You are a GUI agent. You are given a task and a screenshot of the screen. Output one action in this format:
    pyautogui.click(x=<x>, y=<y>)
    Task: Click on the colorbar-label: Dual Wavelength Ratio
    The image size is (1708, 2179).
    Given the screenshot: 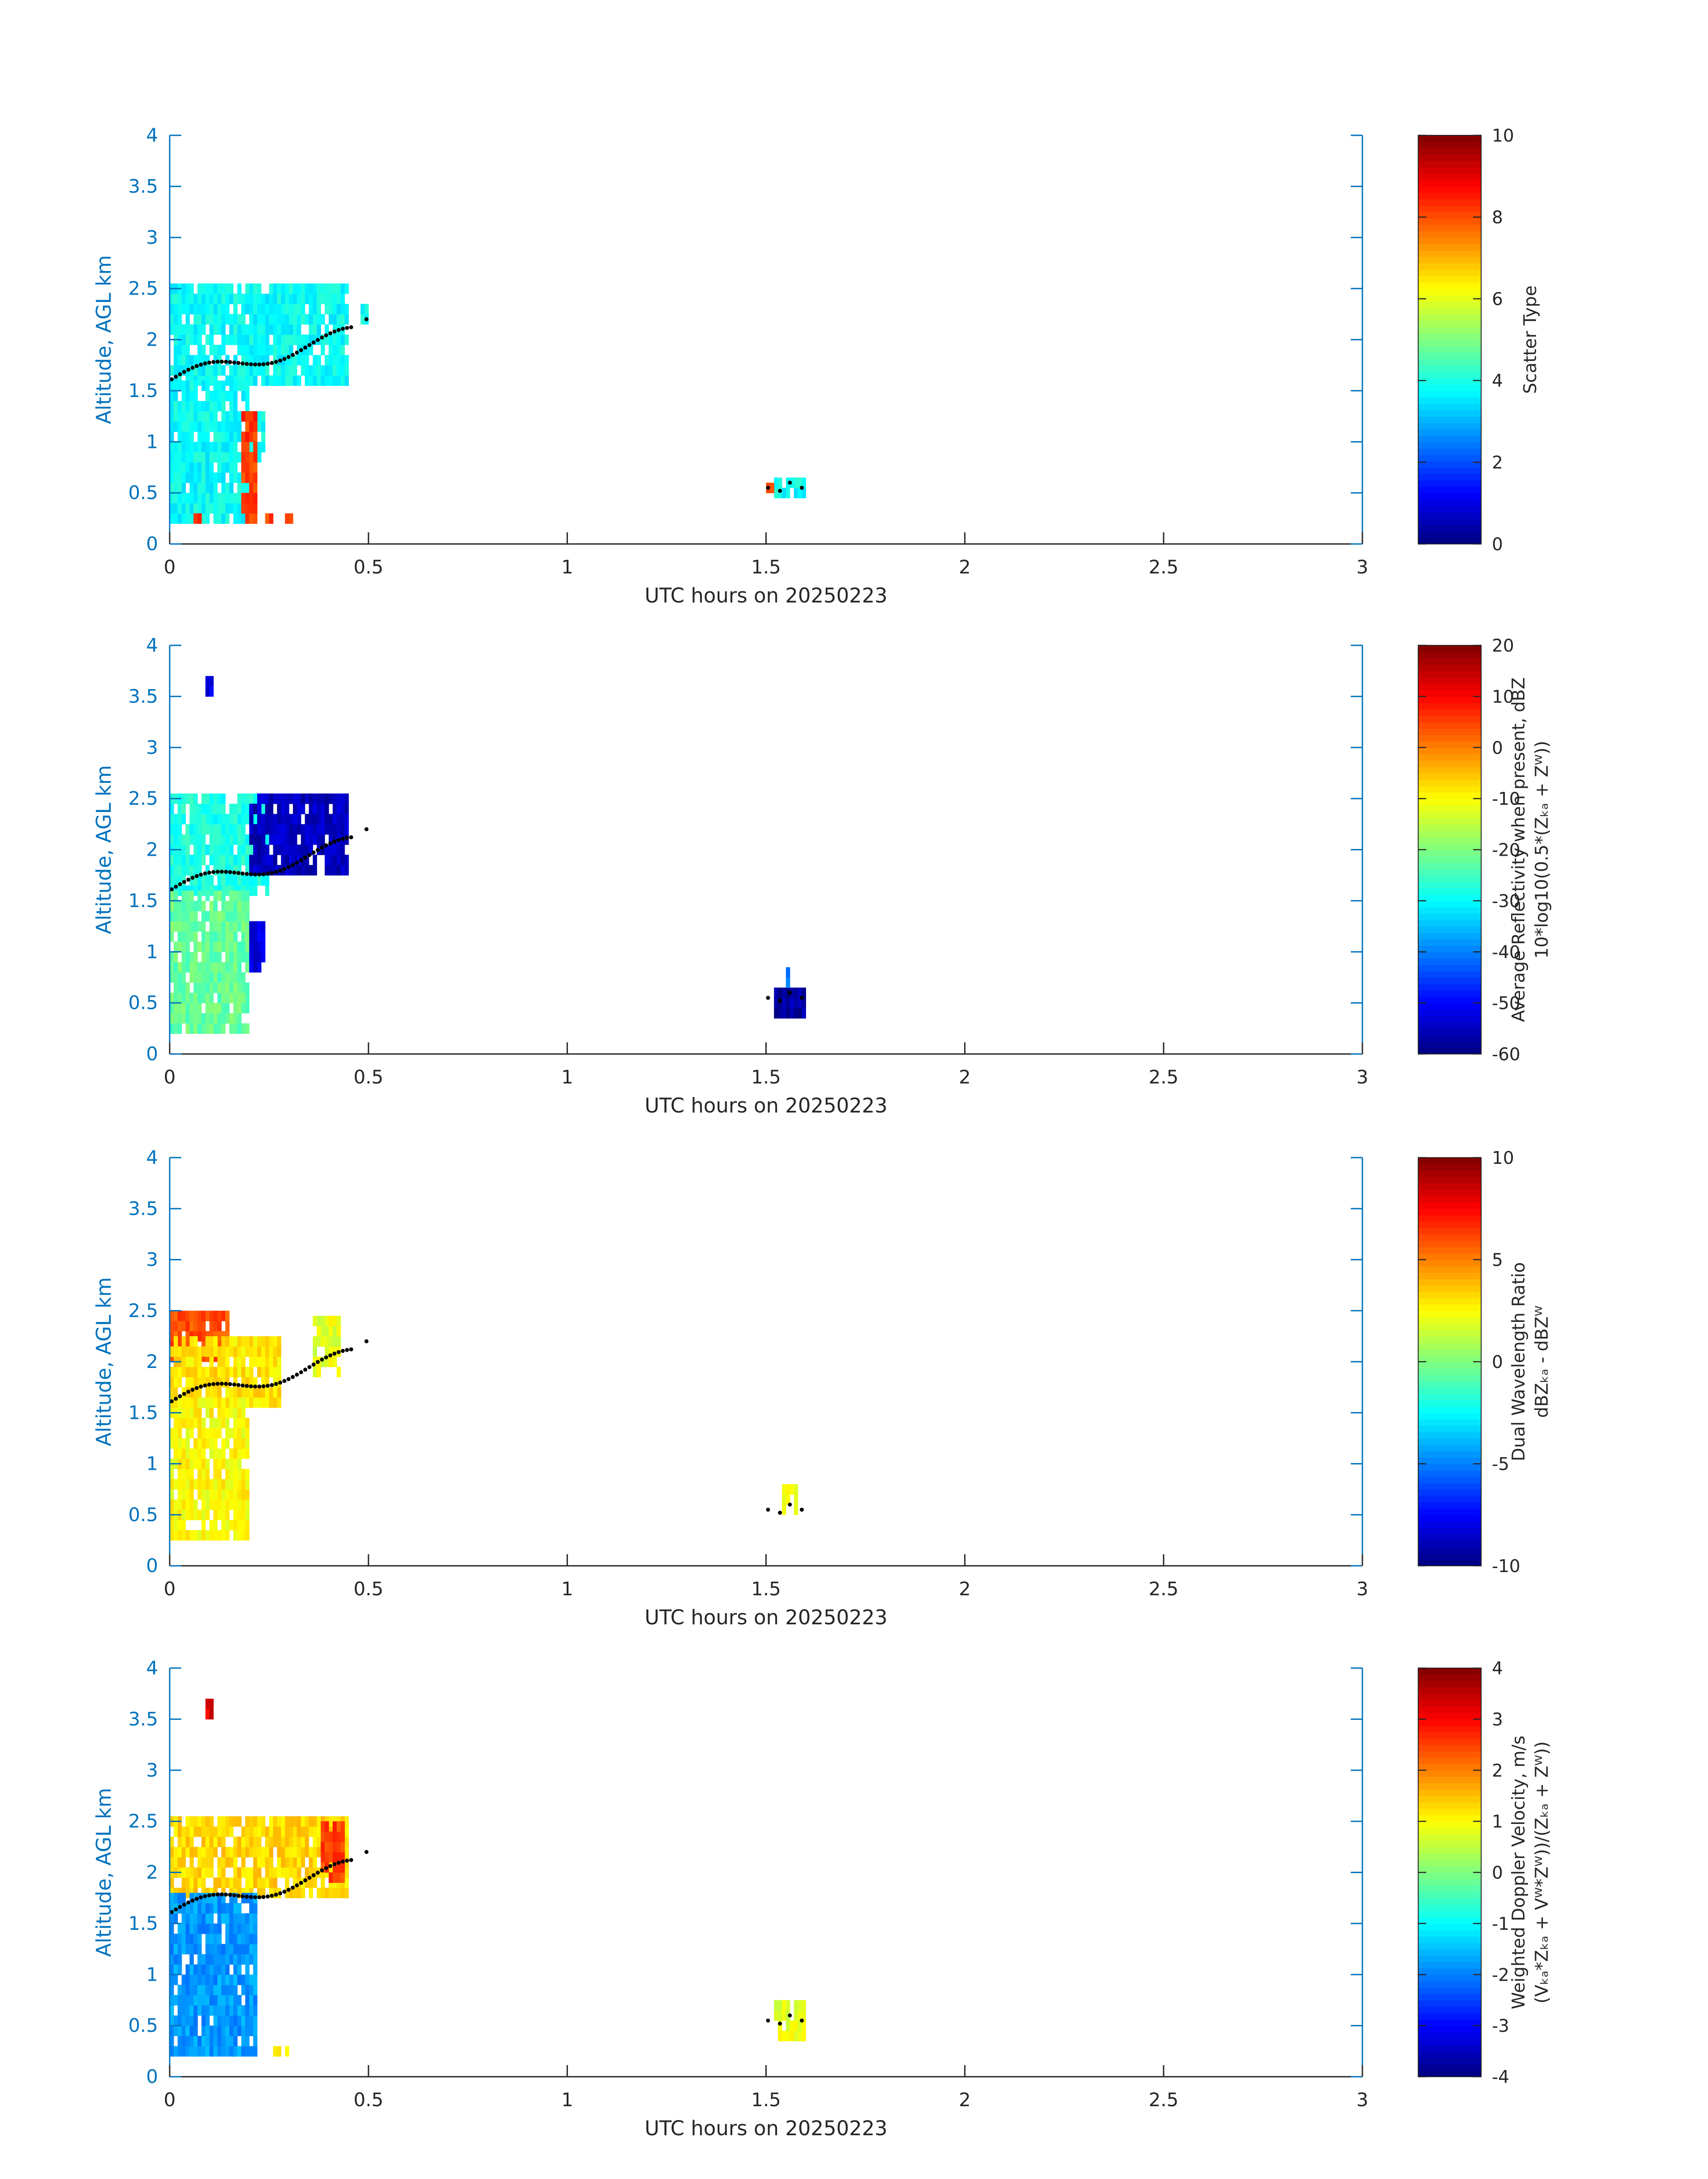 What is the action you would take?
    pyautogui.click(x=1519, y=1362)
    